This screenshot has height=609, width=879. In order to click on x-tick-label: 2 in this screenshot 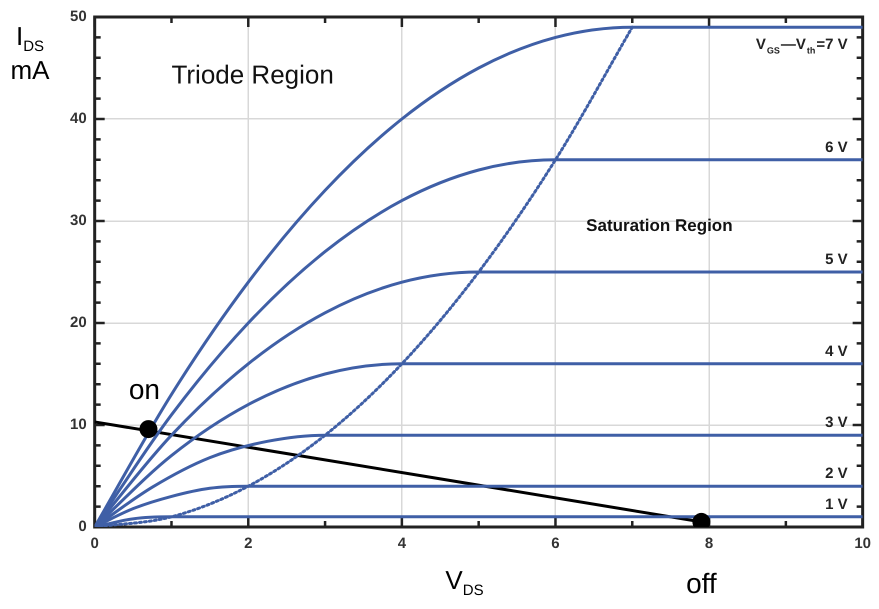, I will do `click(248, 543)`.